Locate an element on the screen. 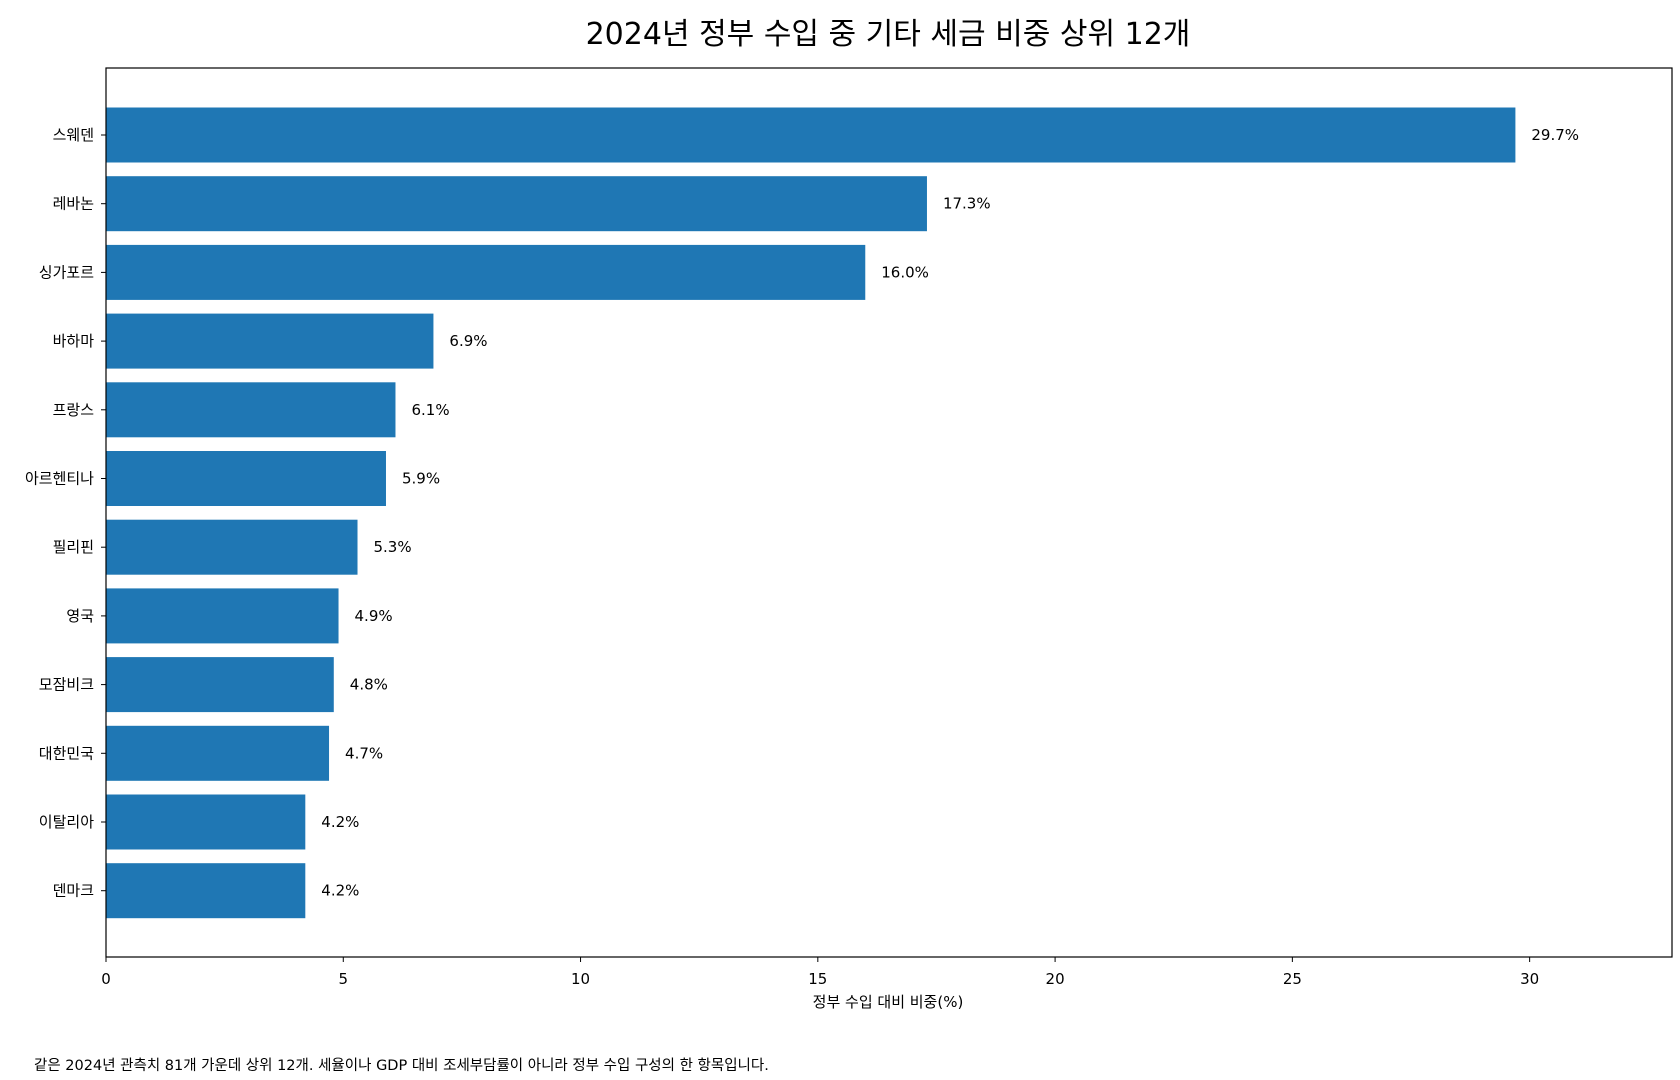 This screenshot has height=1080, width=1680. bar-value-label: 4.7% is located at coordinates (364, 753).